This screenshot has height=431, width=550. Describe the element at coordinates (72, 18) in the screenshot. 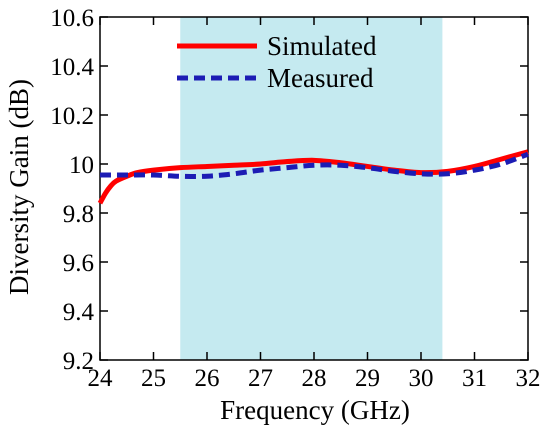

I see `y-tick-label: 10.6` at that location.